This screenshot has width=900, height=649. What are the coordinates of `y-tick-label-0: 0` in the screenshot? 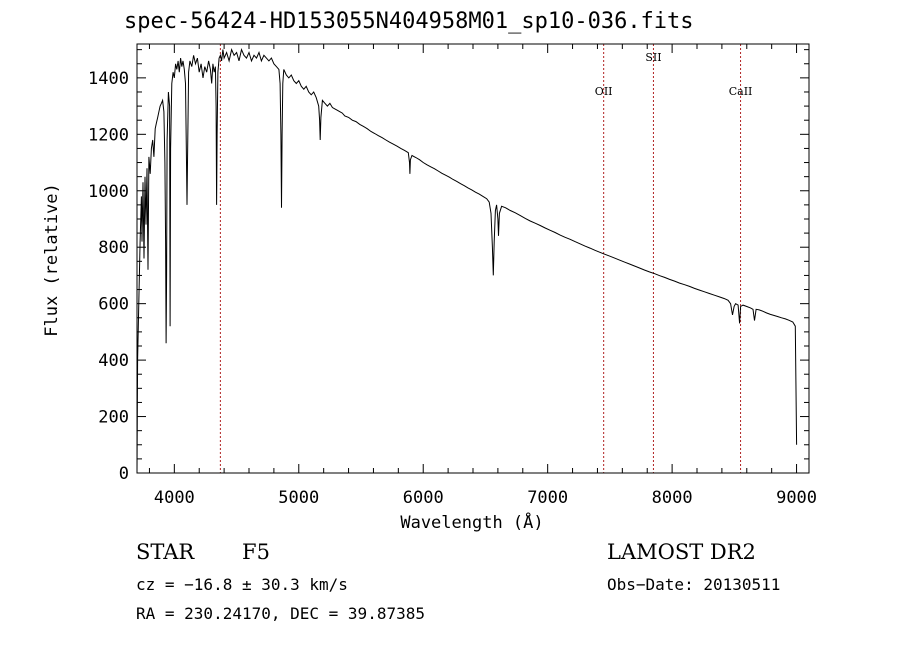 It's located at (124, 474).